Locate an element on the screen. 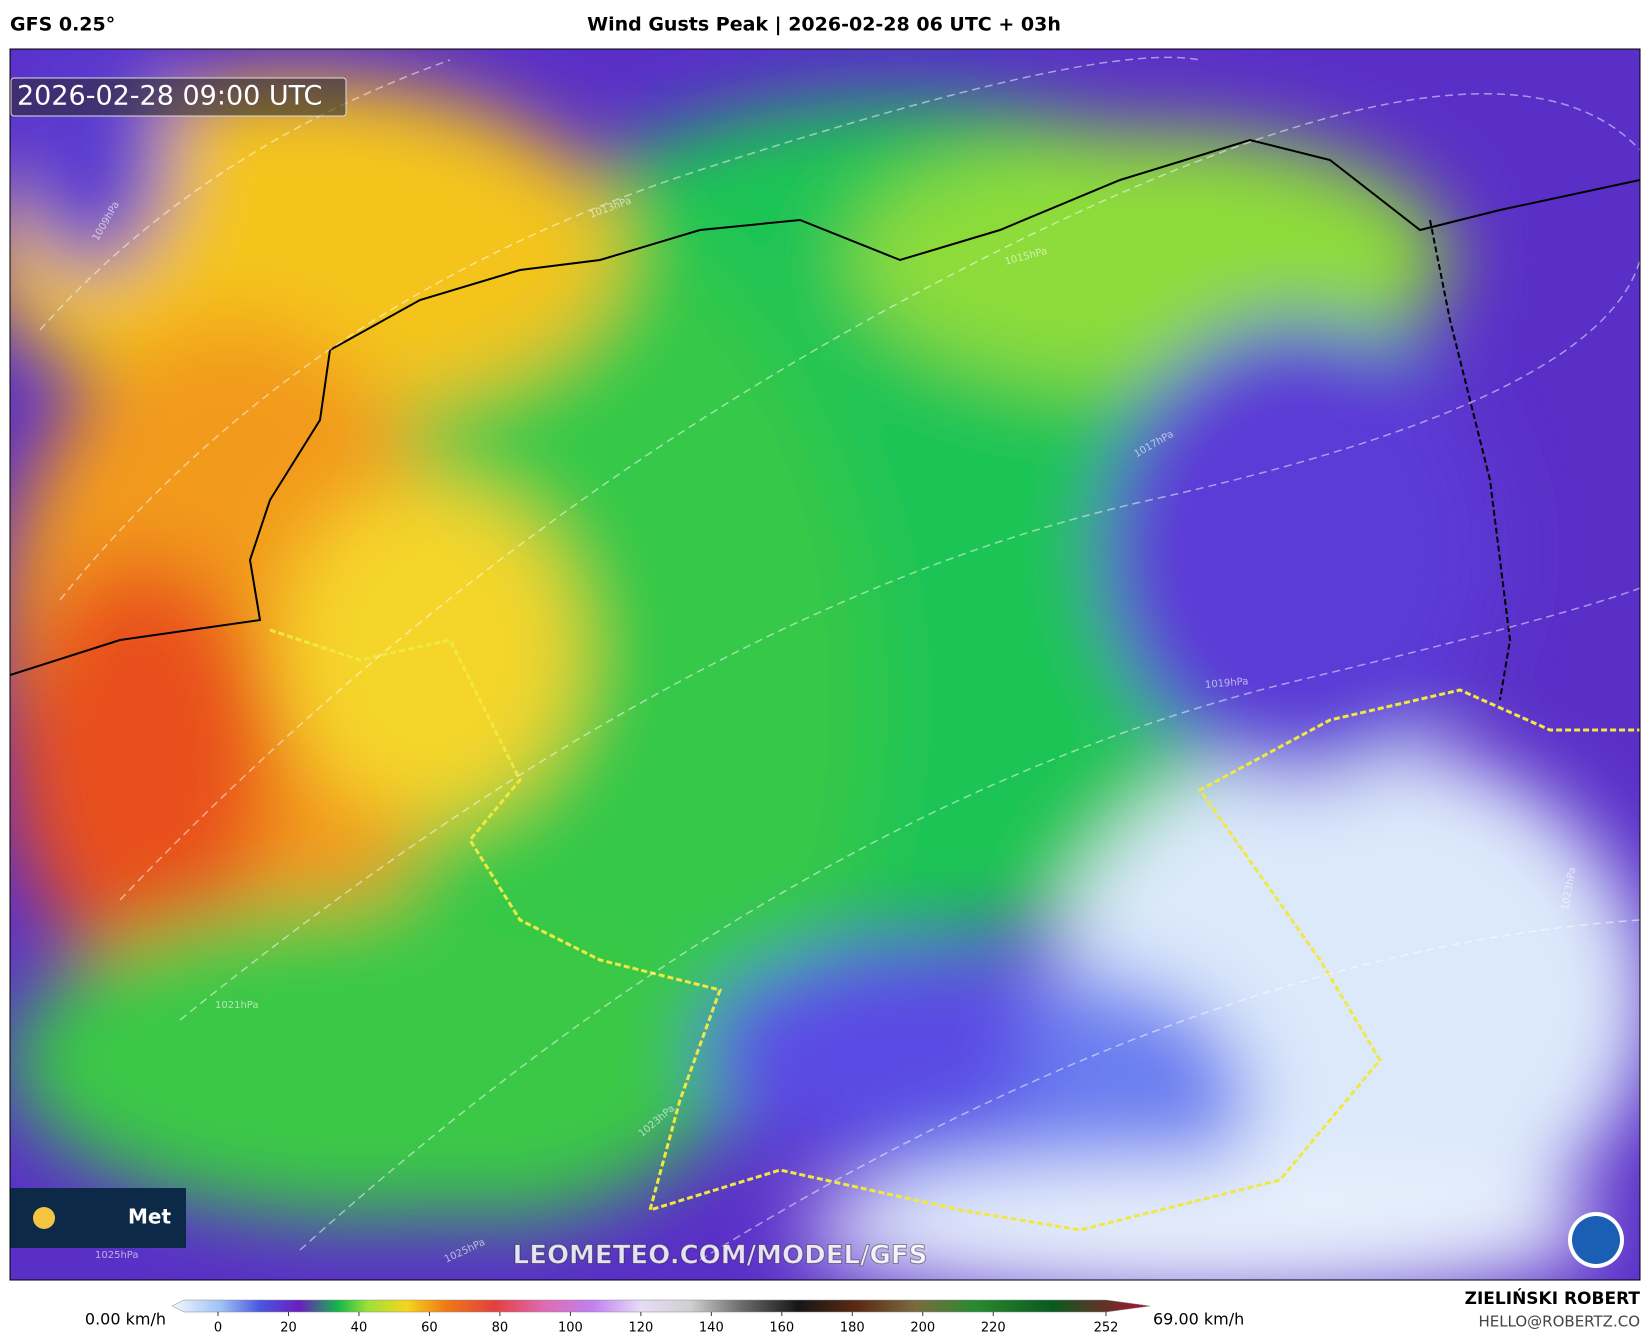 Image resolution: width=1649 pixels, height=1337 pixels. timestamp: 2026-02-28 09:00 UTC is located at coordinates (169, 96).